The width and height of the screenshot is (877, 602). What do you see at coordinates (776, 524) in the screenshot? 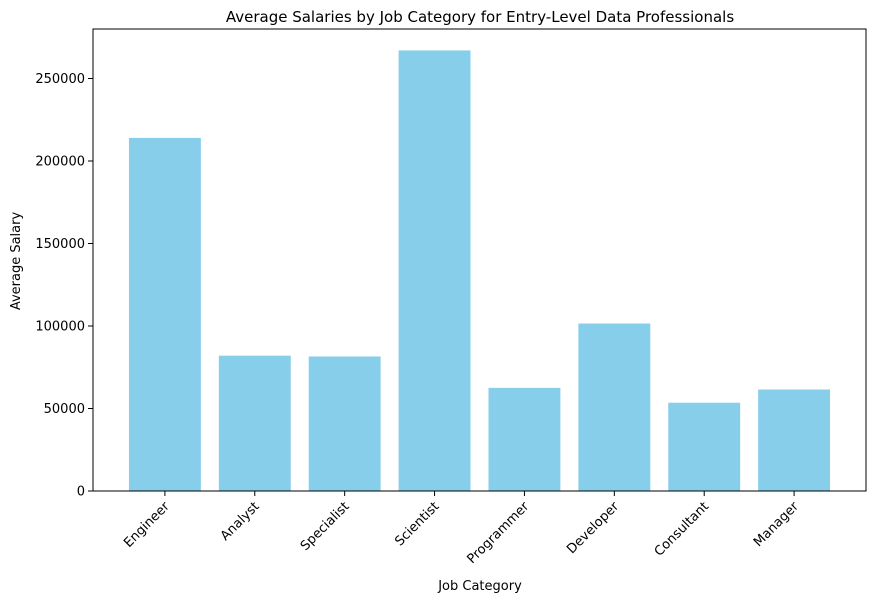
I see `x-tick-label-manager: Manager` at bounding box center [776, 524].